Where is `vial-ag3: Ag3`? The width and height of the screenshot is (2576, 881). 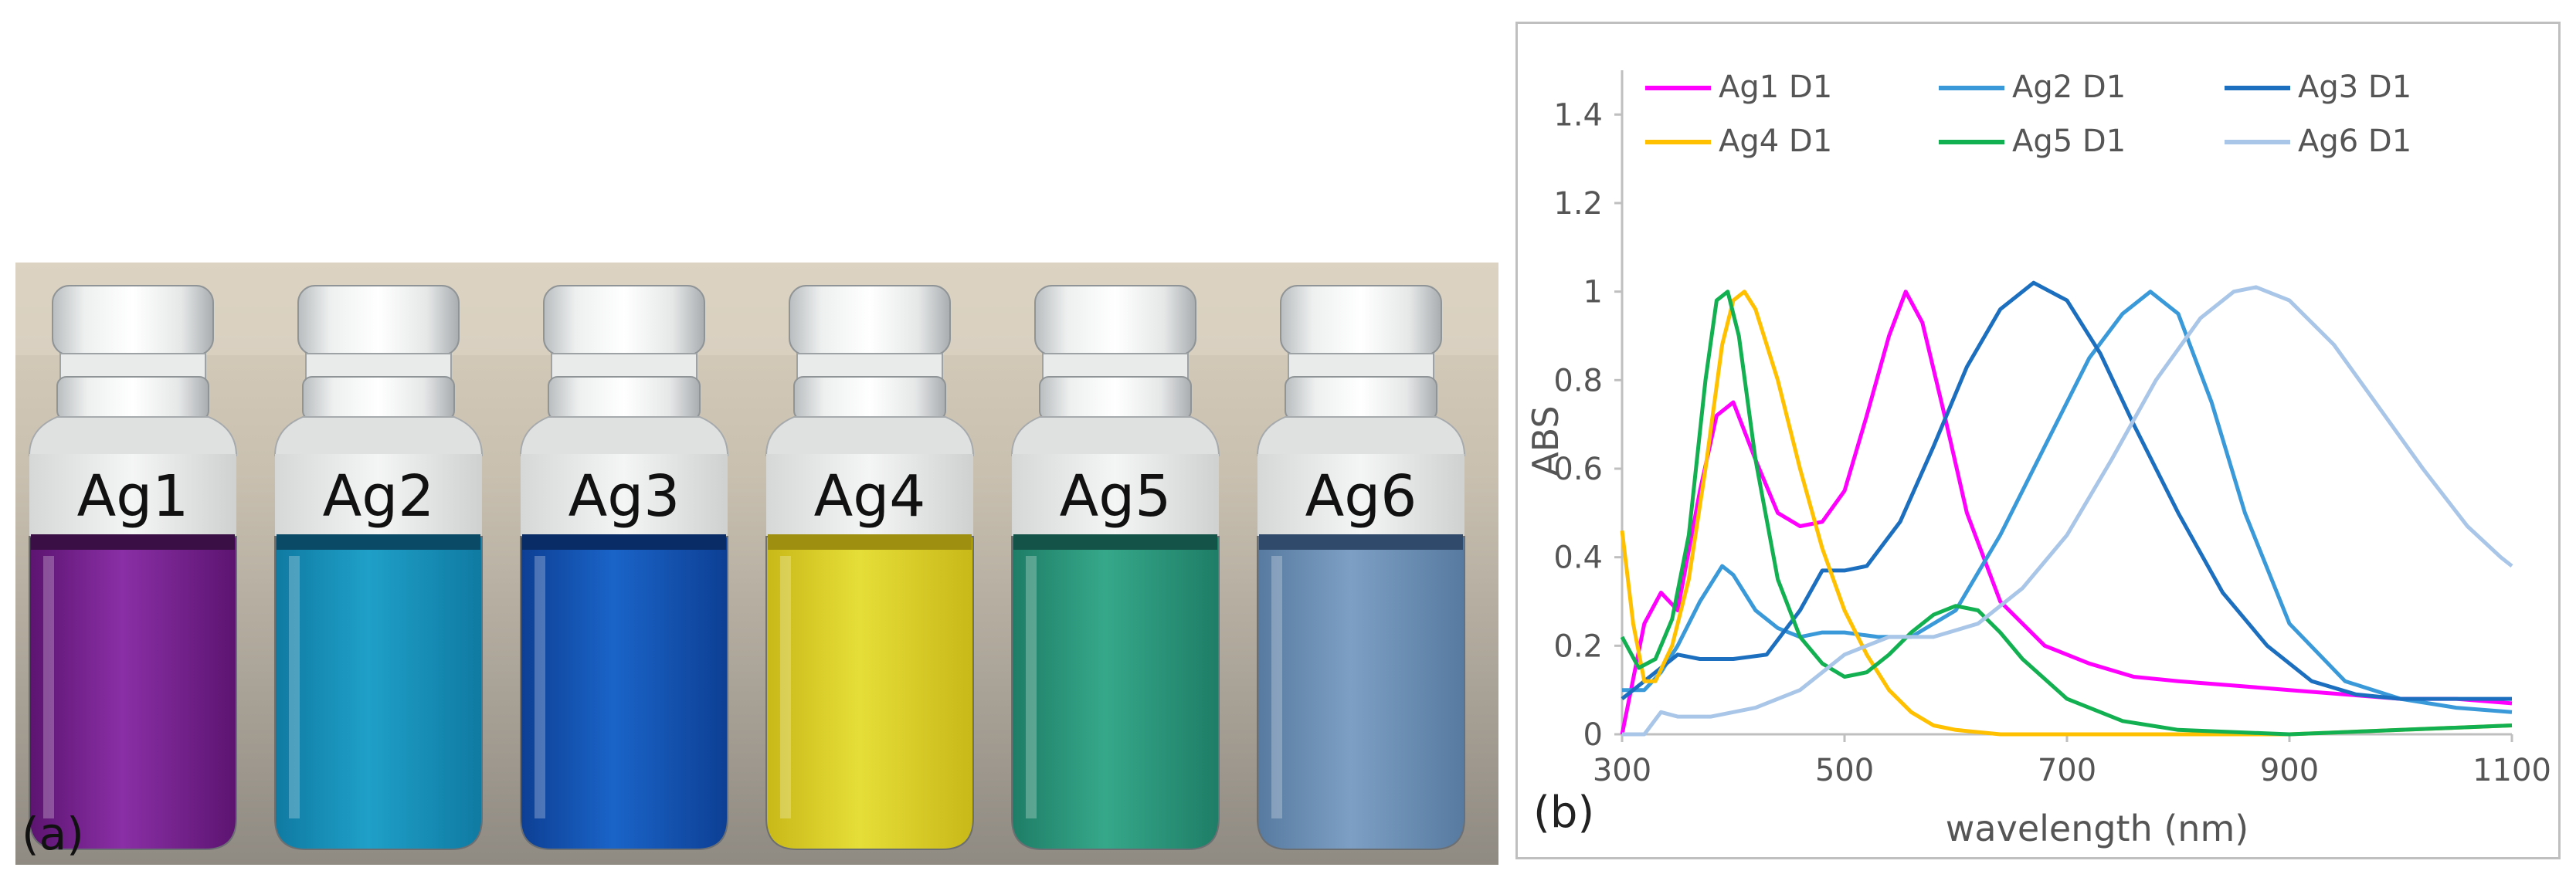 vial-ag3: Ag3 is located at coordinates (624, 568).